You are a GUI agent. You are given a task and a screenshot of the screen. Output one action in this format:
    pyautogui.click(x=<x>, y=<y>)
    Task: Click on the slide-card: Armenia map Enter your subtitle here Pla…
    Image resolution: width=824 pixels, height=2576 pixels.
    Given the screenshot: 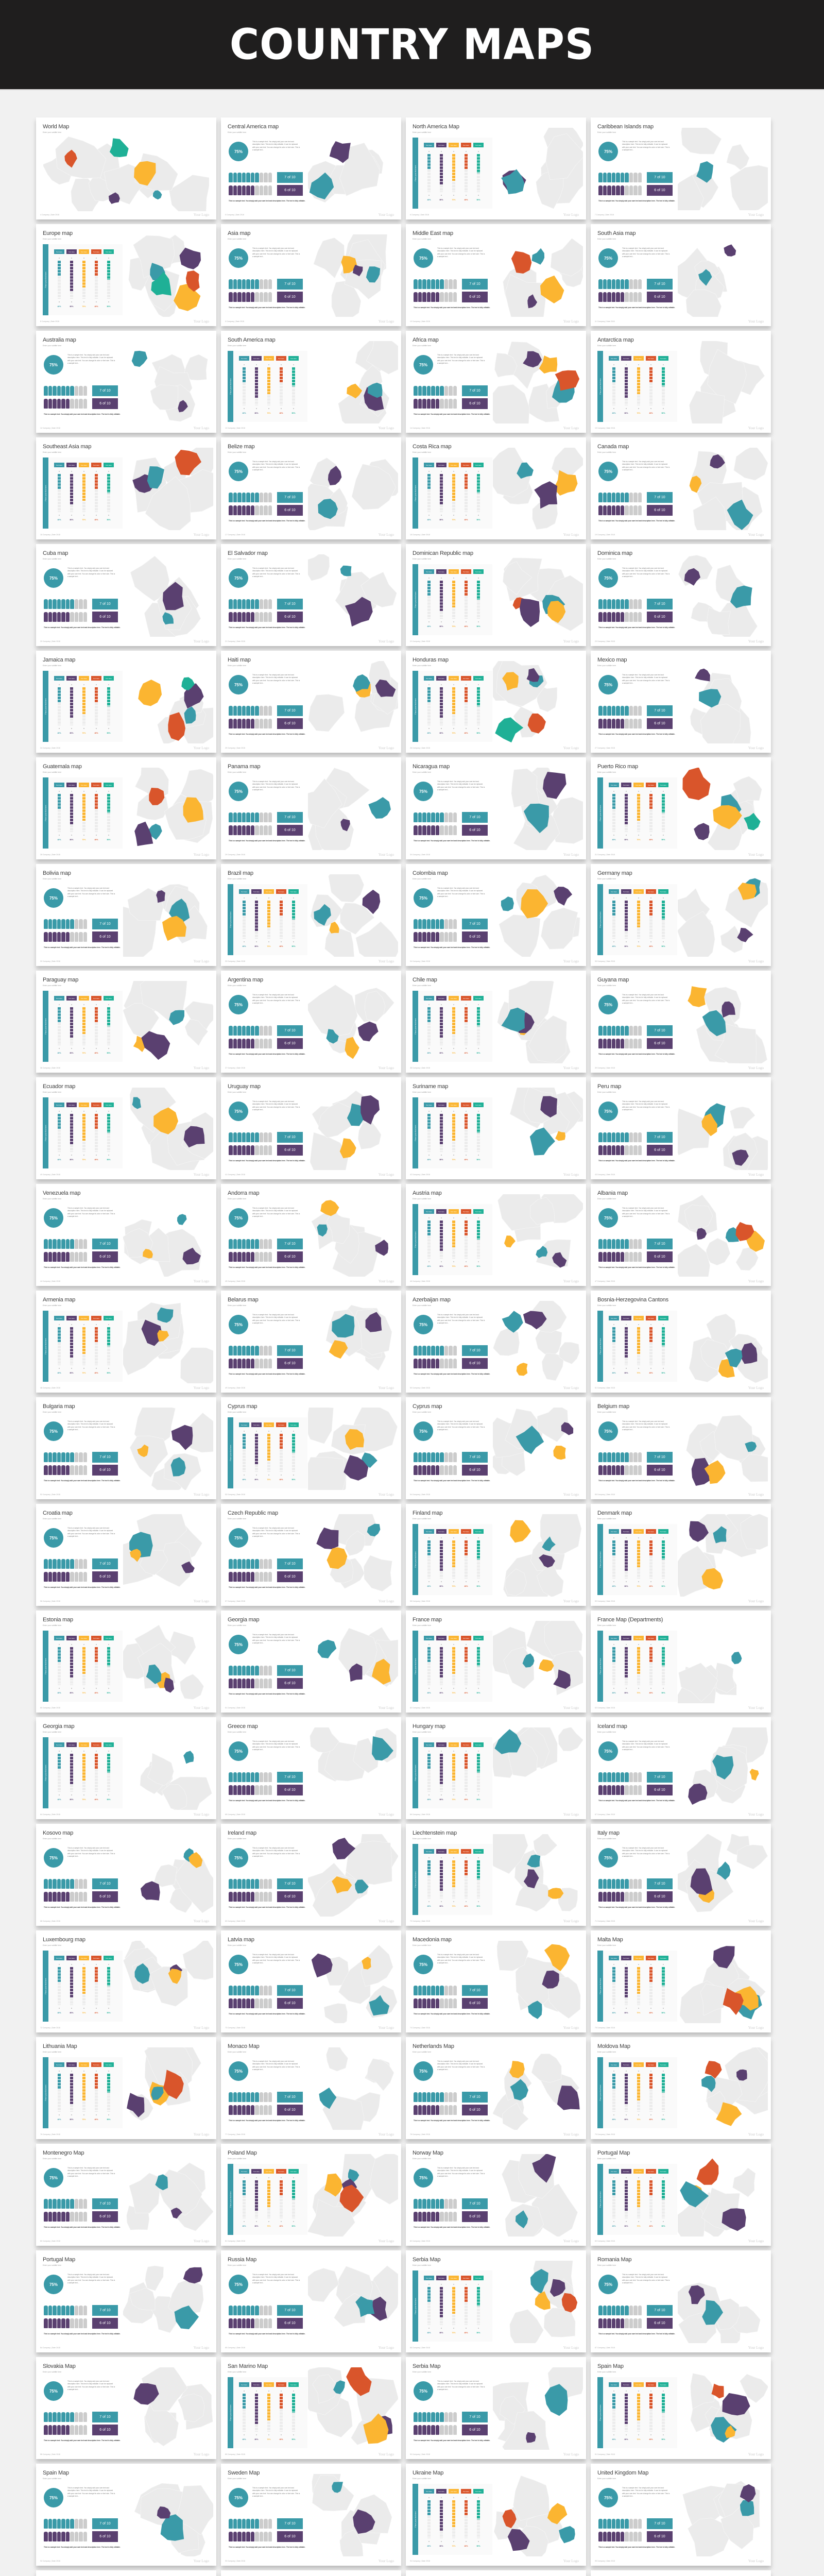 What is the action you would take?
    pyautogui.click(x=126, y=1342)
    